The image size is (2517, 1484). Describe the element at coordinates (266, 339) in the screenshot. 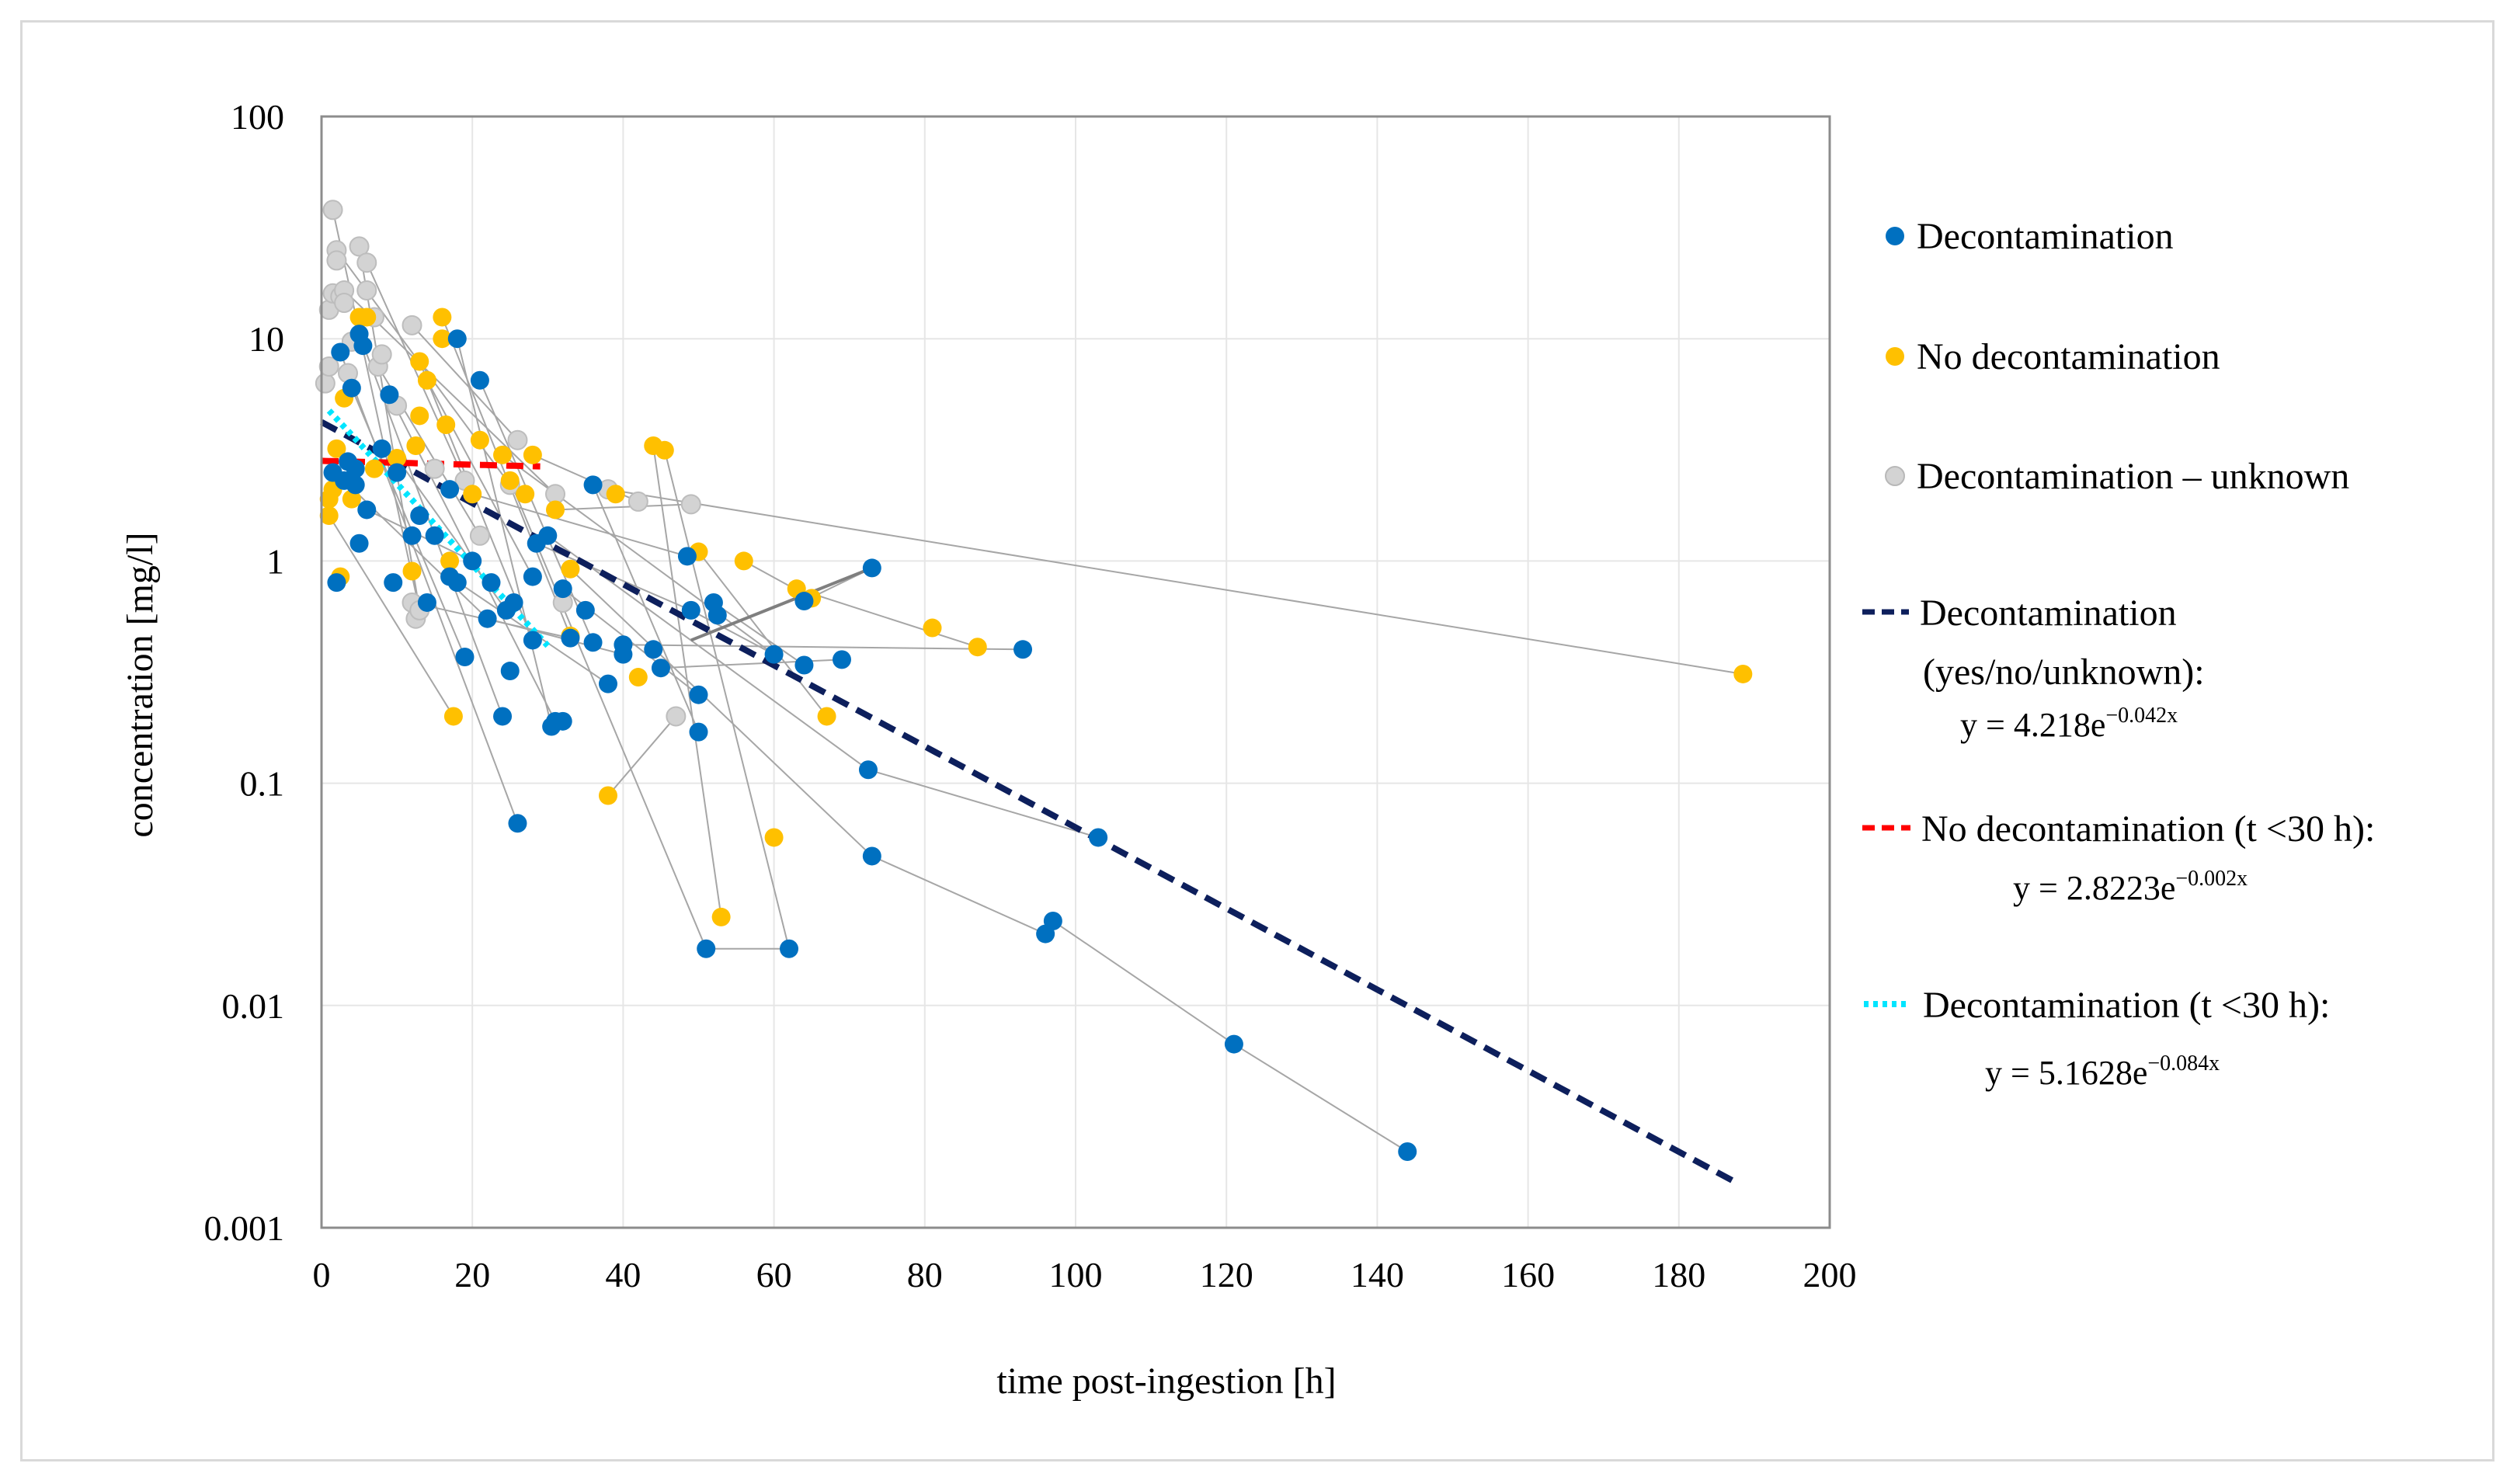

I see `y-tick-label: 10` at that location.